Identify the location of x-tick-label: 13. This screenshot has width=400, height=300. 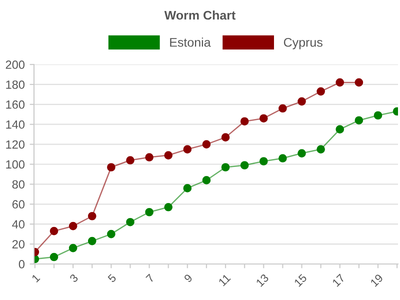
(263, 280).